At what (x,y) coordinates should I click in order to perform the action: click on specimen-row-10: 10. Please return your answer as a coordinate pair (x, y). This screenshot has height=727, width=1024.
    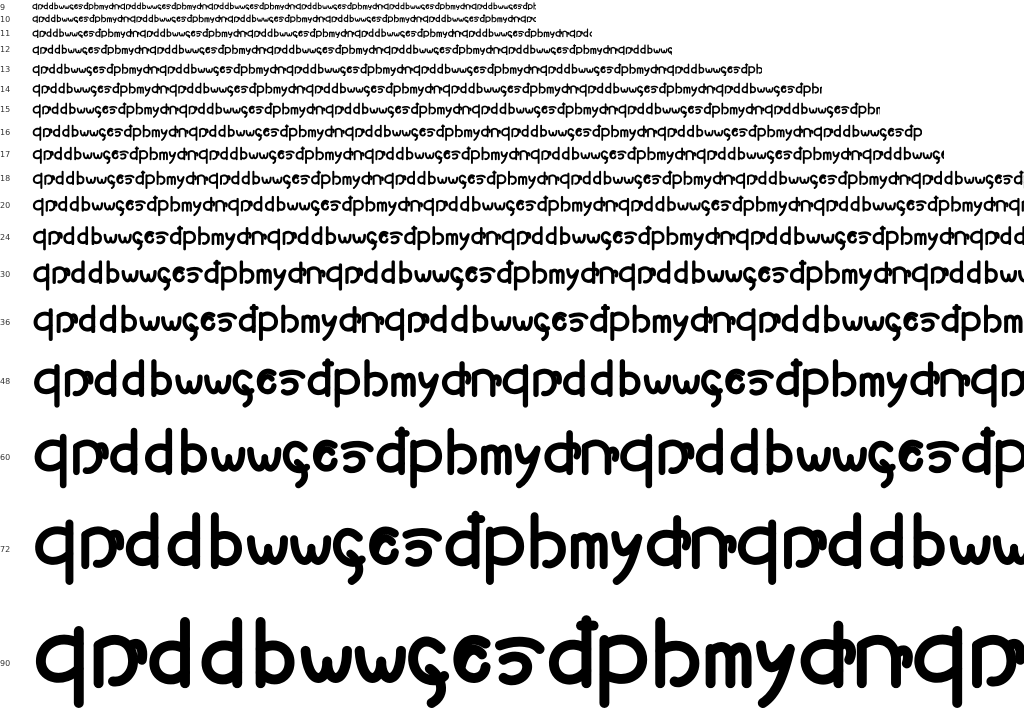
    Looking at the image, I should click on (512, 18).